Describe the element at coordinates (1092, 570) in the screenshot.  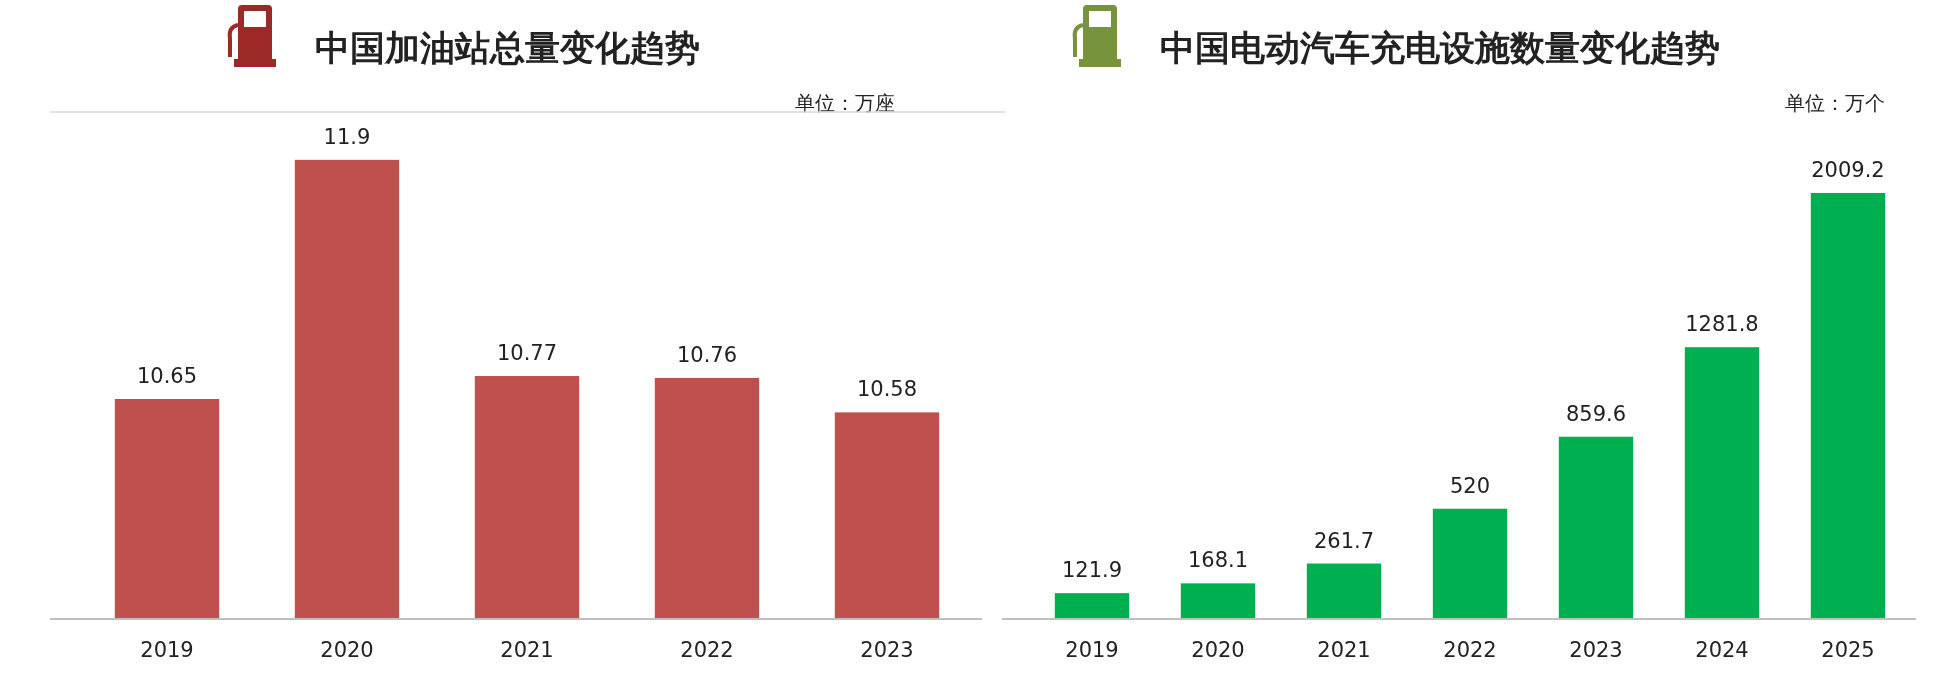
I see `data-label: 121.9` at that location.